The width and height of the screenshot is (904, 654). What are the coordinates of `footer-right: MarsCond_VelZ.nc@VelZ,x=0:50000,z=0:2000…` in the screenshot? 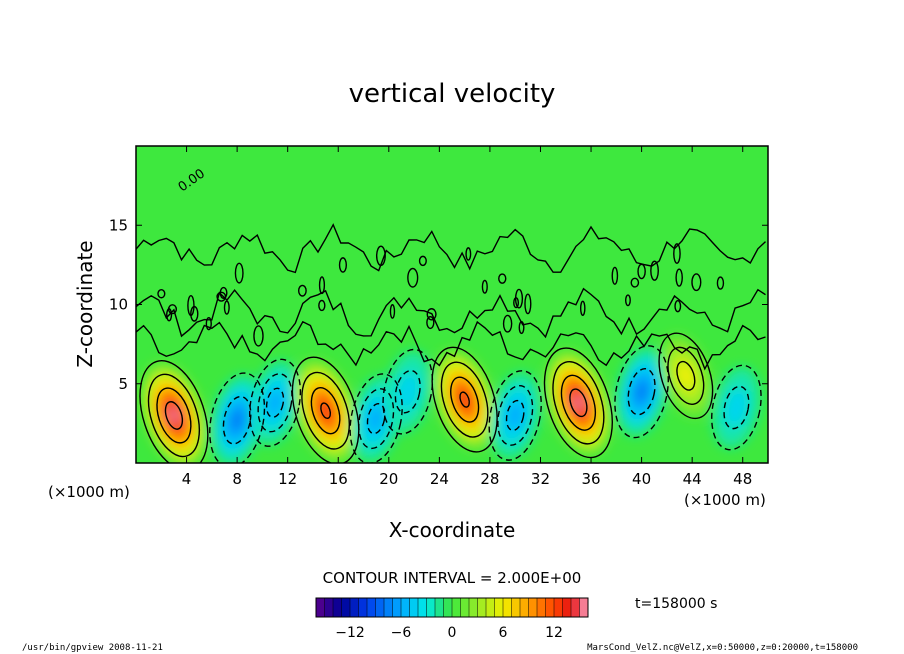 It's located at (722, 648).